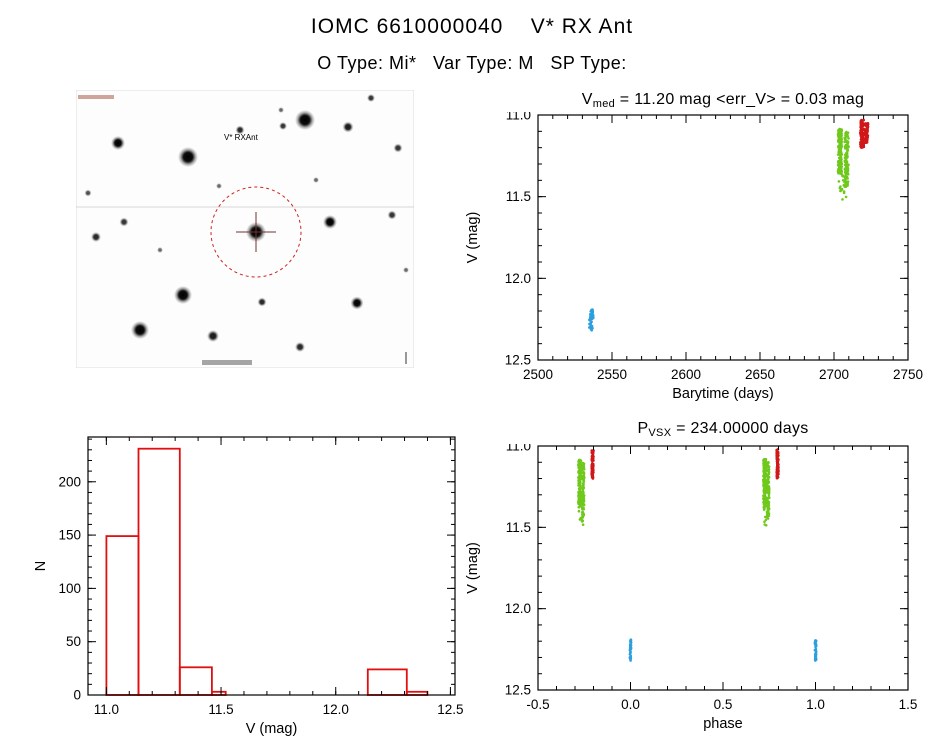  I want to click on x-tick-label: 12.0, so click(336, 709).